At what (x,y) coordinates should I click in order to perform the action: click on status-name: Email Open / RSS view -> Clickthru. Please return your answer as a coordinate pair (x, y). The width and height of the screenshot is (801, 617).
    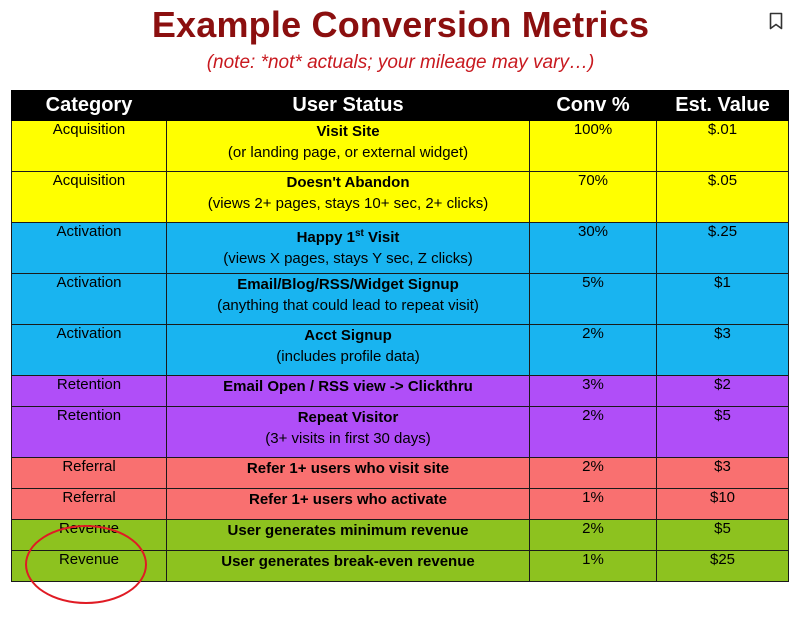
    Looking at the image, I should click on (348, 386).